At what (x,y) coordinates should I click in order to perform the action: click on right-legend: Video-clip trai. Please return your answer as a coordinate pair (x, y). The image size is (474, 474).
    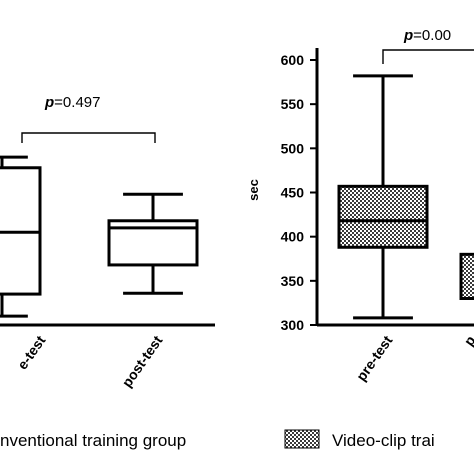
    Looking at the image, I should click on (359, 439).